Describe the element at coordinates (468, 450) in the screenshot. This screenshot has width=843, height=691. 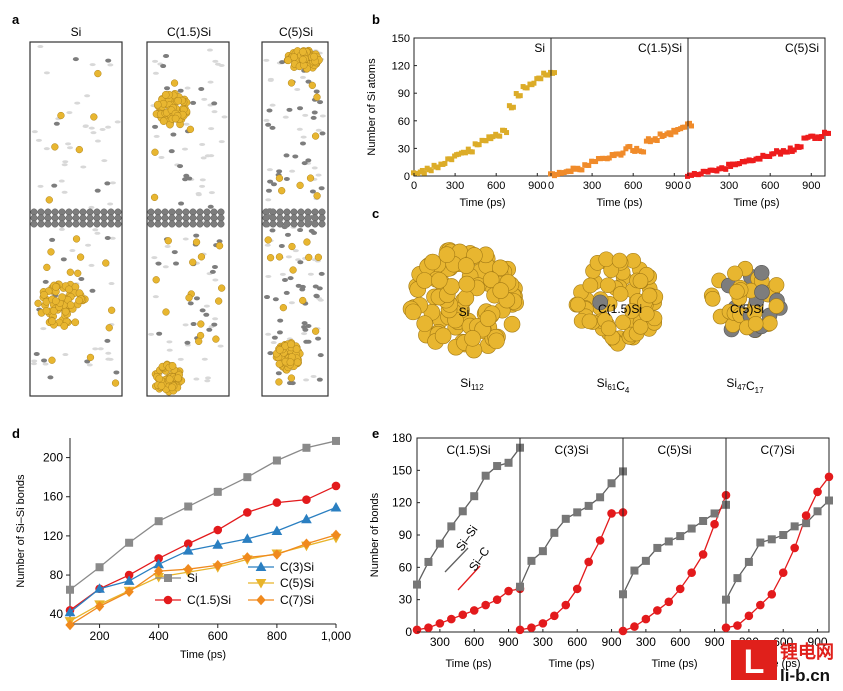
I see `subplot-title: C(1.5)Si` at that location.